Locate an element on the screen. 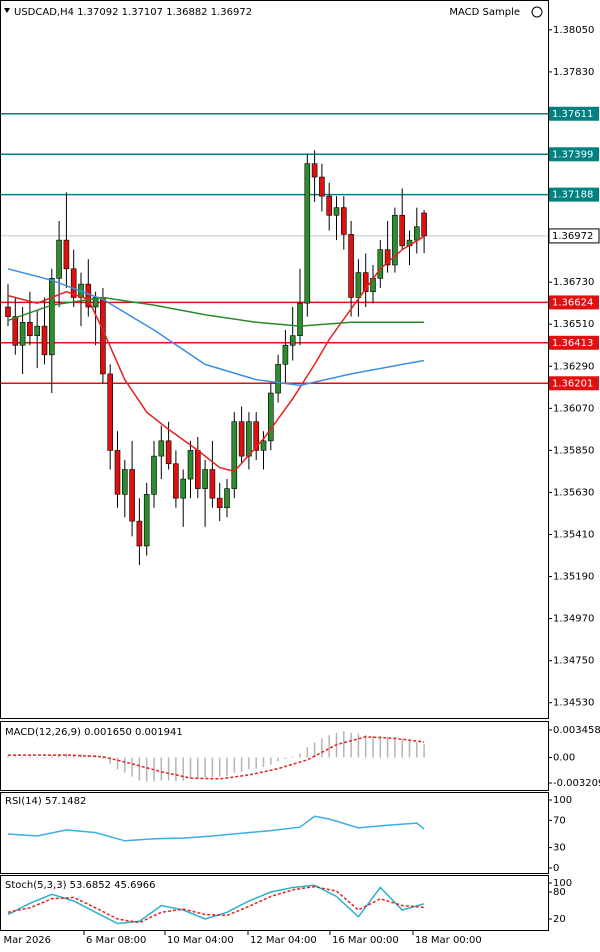 The image size is (600, 952). y-tick-label: 80 is located at coordinates (559, 892).